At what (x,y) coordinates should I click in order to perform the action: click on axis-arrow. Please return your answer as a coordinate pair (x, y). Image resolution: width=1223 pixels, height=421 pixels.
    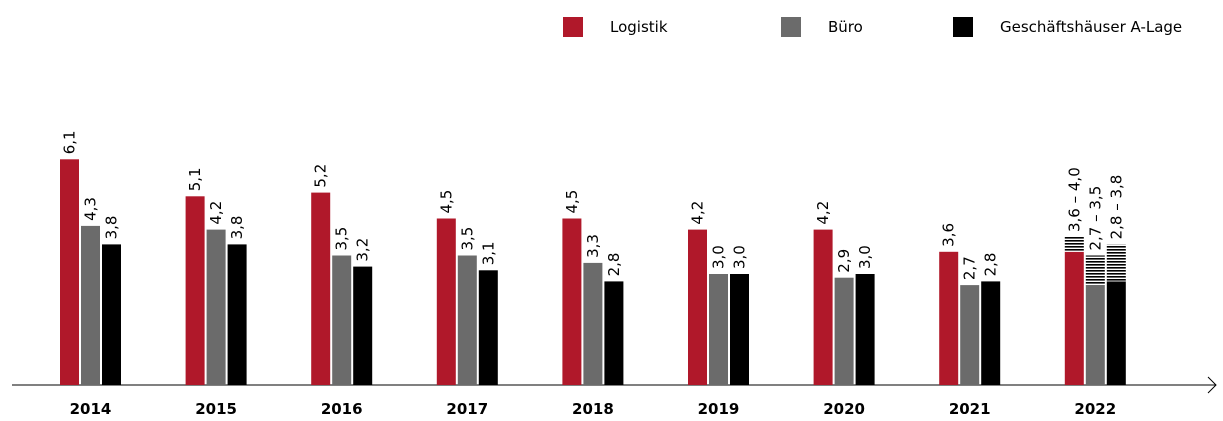
    Looking at the image, I should click on (1212, 385).